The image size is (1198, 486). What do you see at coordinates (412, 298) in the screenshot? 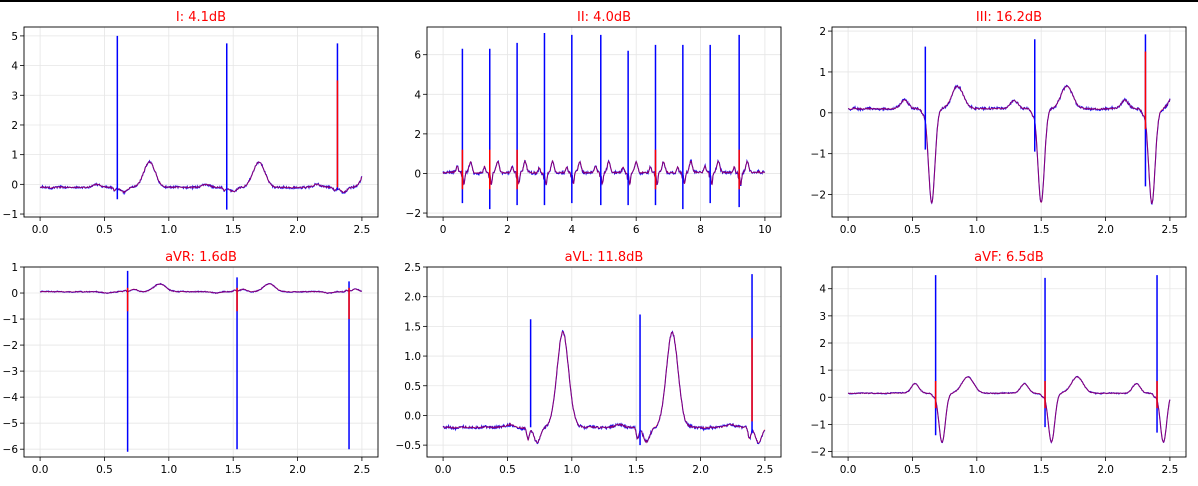
I see `y-tick-label: 2.0` at bounding box center [412, 298].